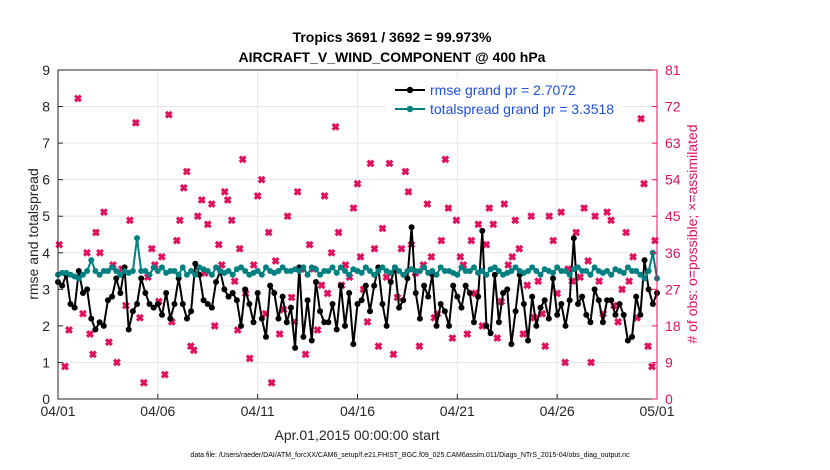  What do you see at coordinates (392, 37) in the screenshot?
I see `chart-title-line1: Tropics 3691 / 3692 = 99.973%` at bounding box center [392, 37].